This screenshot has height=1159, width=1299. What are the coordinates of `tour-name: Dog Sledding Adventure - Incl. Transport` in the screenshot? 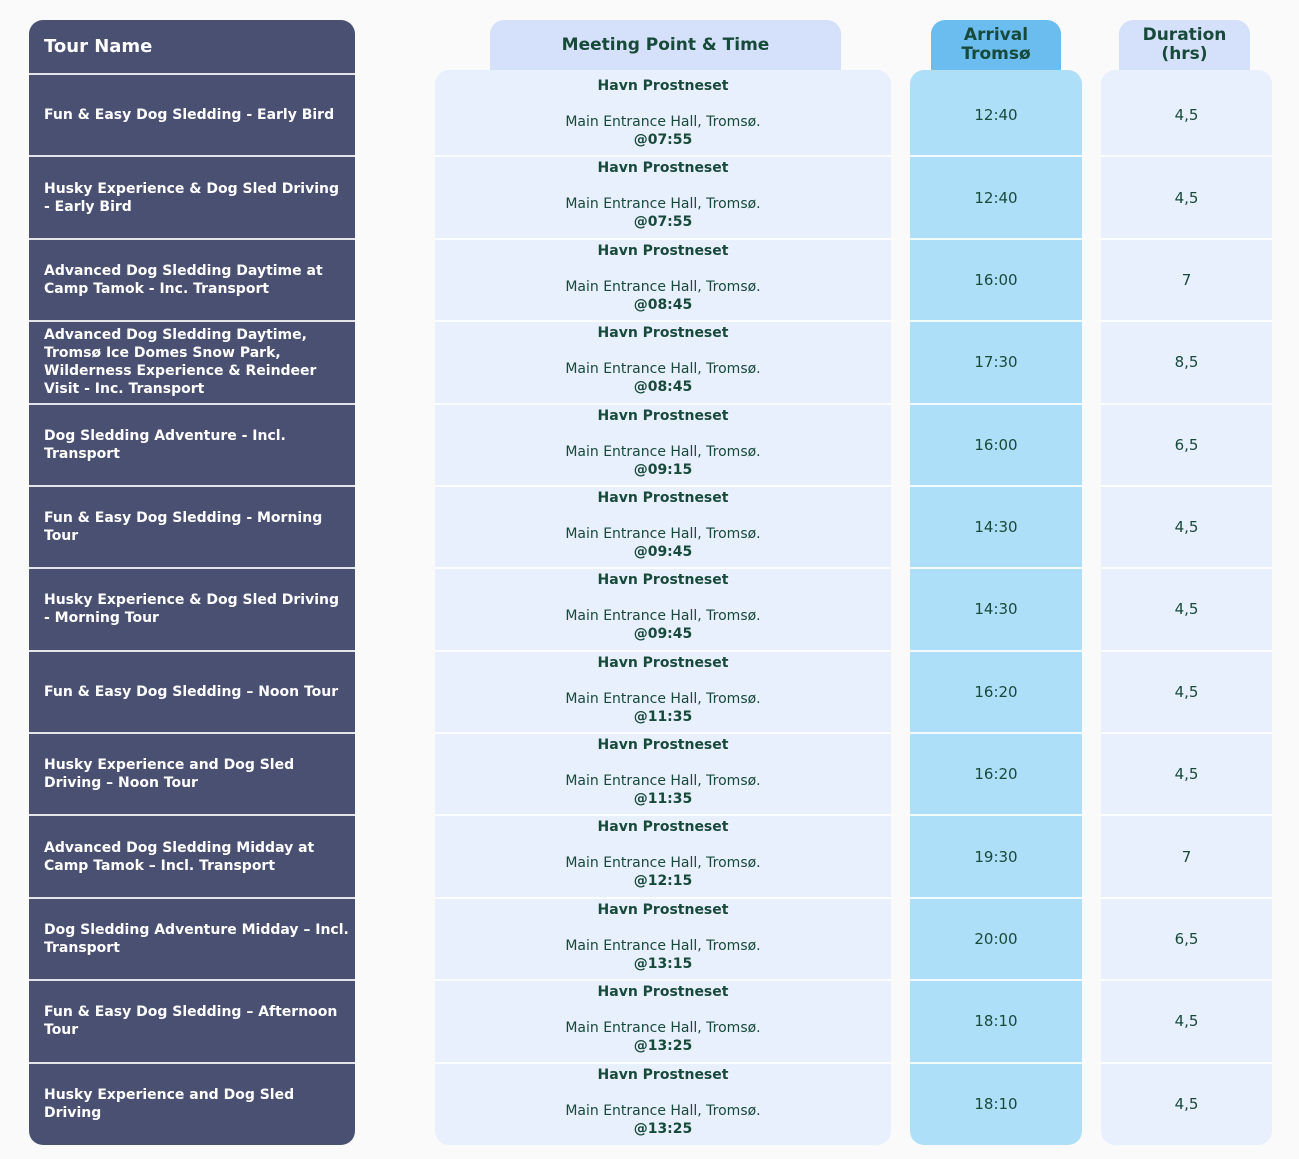 It's located at (165, 444).